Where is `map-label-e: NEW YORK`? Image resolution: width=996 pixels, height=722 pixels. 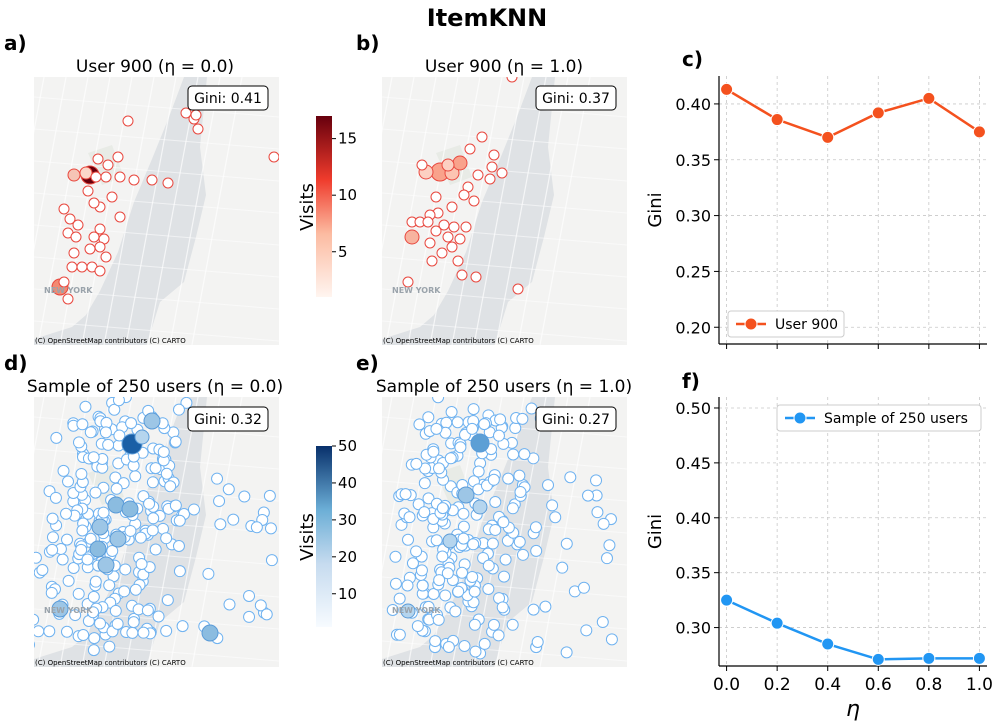
map-label-e: NEW YORK is located at coordinates (416, 610).